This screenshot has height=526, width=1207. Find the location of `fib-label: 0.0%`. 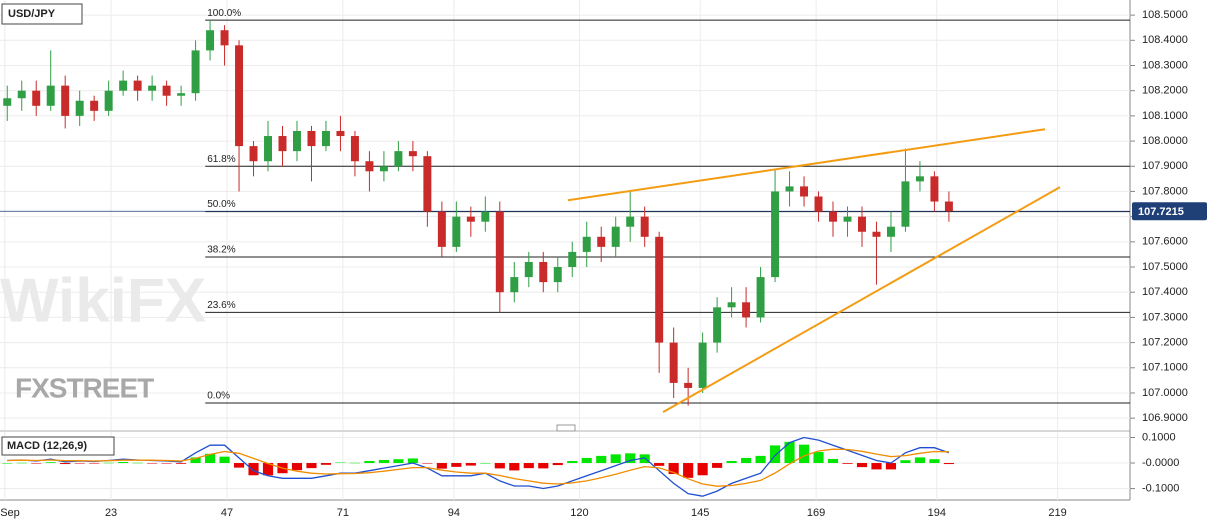

fib-label: 0.0% is located at coordinates (218, 396).